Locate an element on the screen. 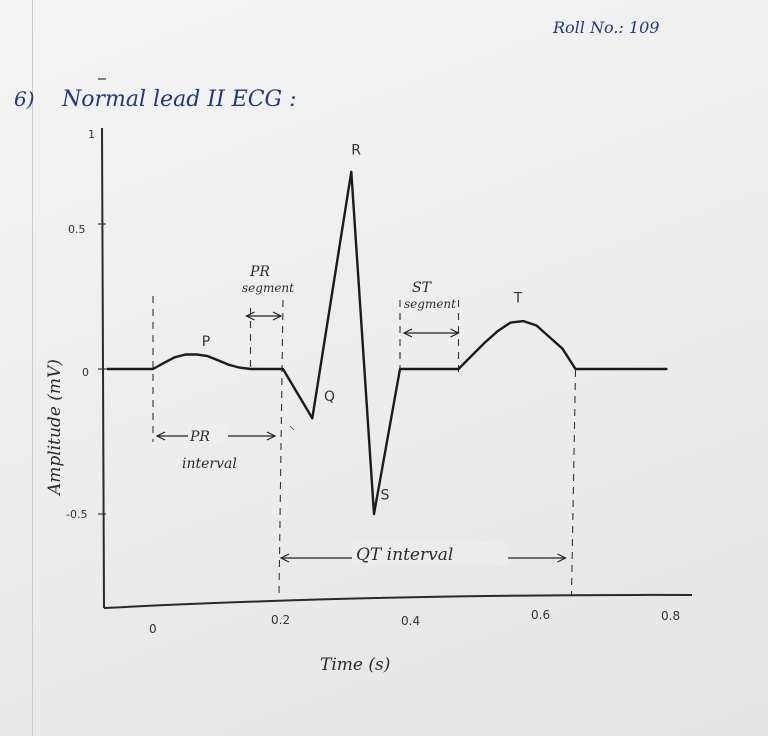 The width and height of the screenshot is (768, 736). x-ticks: 0 0.2 0.4 0.6 0.8 is located at coordinates (414, 622).